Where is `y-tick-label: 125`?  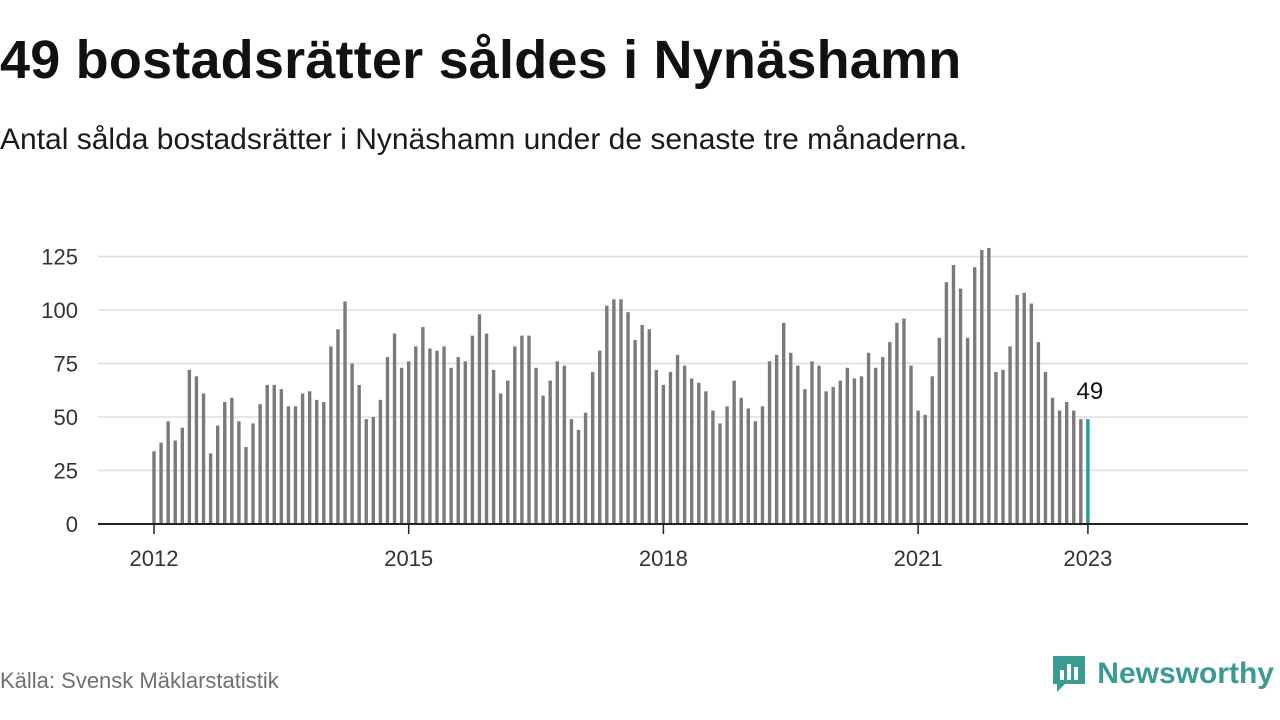
y-tick-label: 125 is located at coordinates (59, 257).